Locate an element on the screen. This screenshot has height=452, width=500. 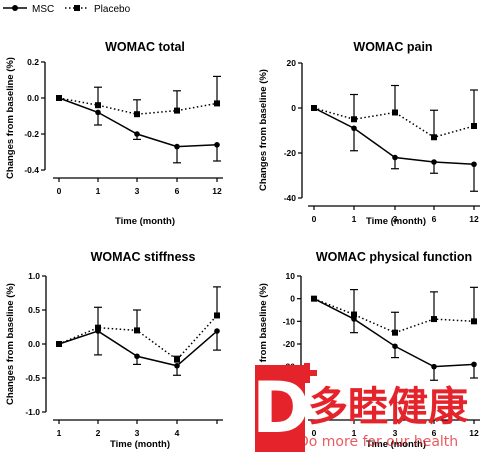
watermark-logo-letter: D is located at coordinates (281, 408).